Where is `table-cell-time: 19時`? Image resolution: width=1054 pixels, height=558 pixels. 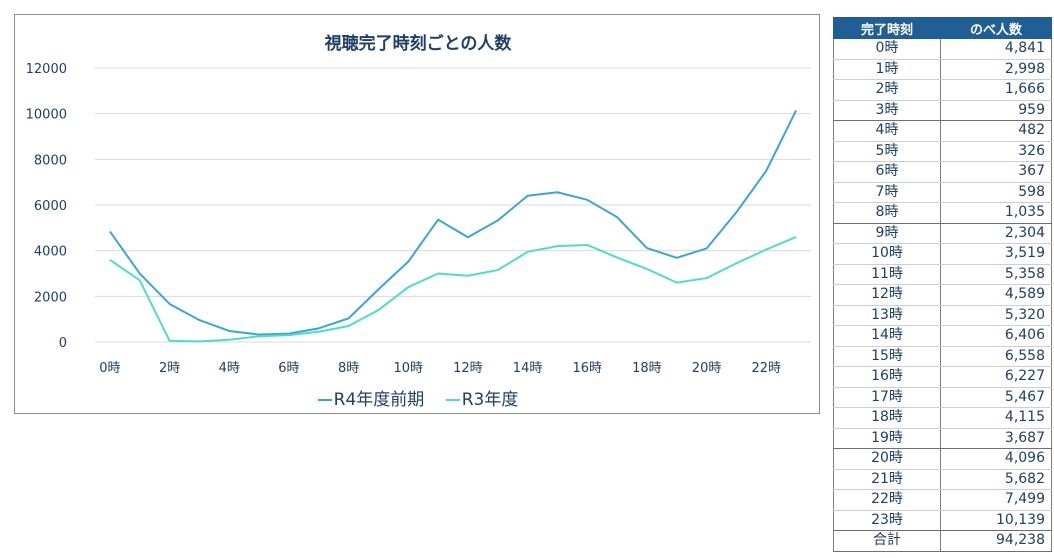 table-cell-time: 19時 is located at coordinates (887, 438).